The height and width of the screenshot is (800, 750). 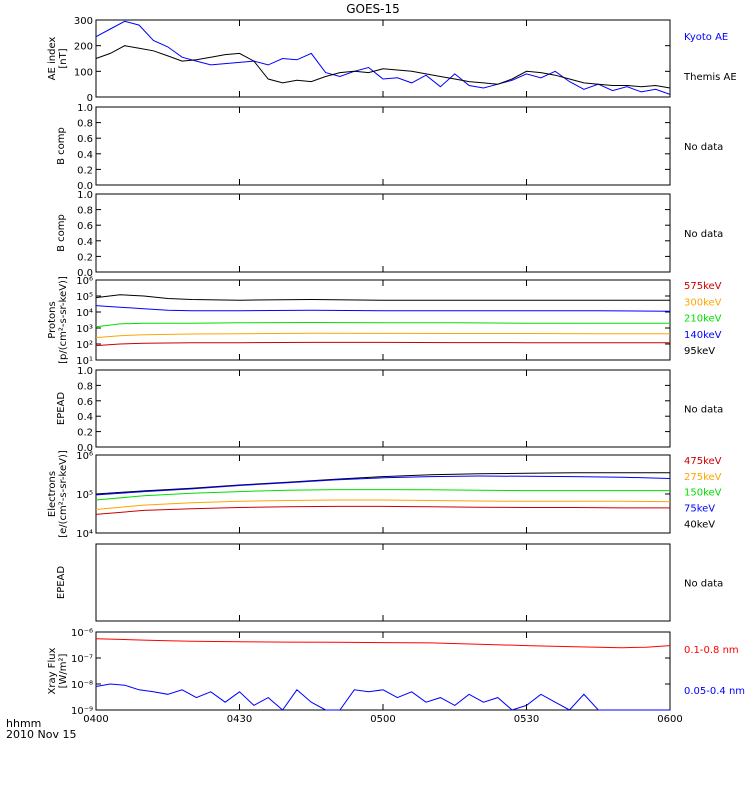 What do you see at coordinates (699, 351) in the screenshot?
I see `legend-entry: 95keV` at bounding box center [699, 351].